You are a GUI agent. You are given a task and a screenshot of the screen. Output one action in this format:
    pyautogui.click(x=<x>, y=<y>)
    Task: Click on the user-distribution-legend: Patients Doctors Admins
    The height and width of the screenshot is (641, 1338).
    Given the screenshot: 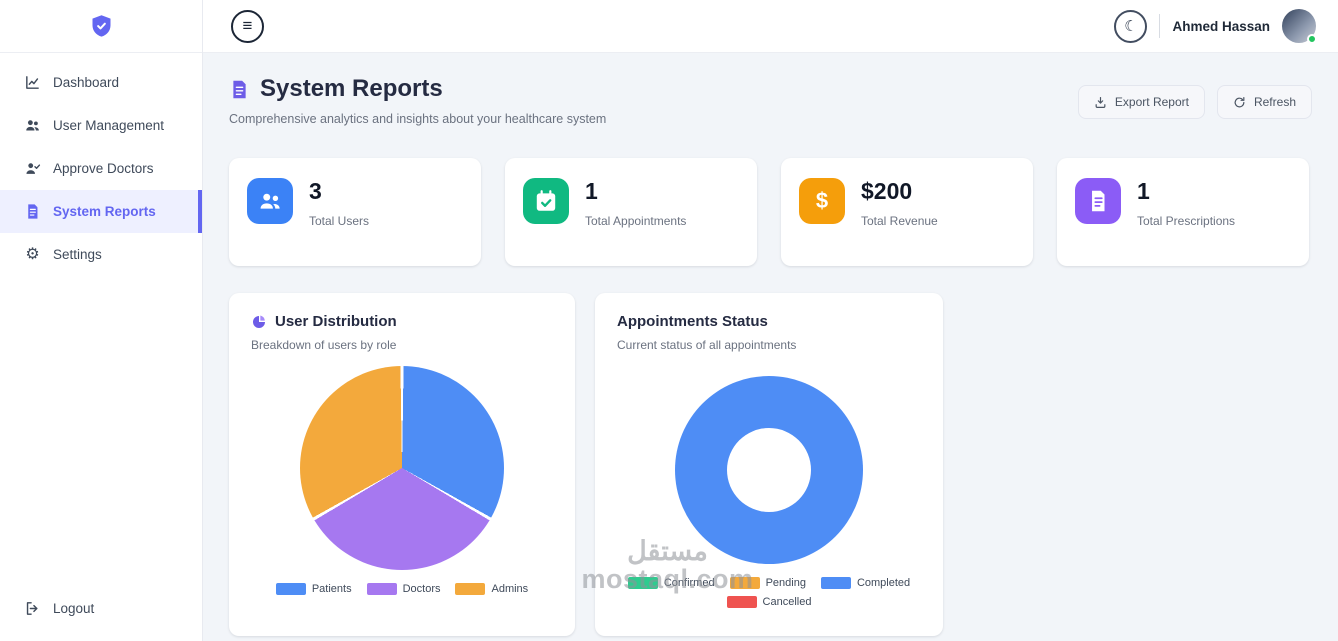 What is the action you would take?
    pyautogui.click(x=402, y=589)
    